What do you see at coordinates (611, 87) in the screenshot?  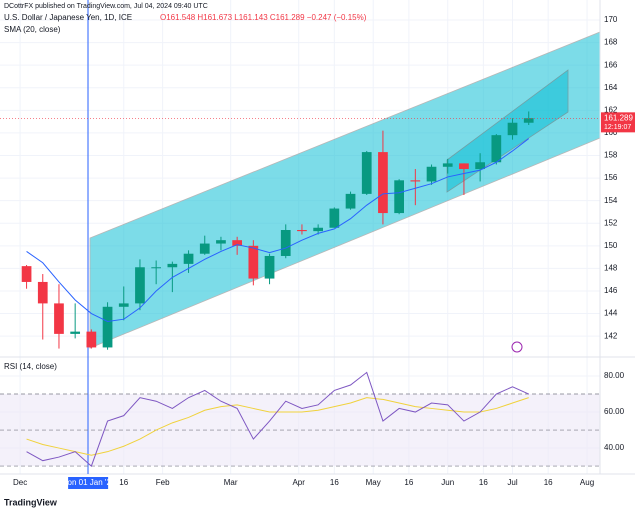 I see `y-tick-label: 164` at bounding box center [611, 87].